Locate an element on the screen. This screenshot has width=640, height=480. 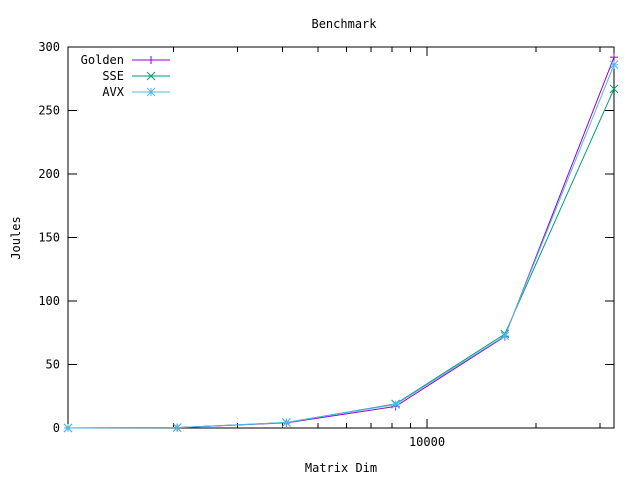
legend-marker-golden is located at coordinates (151, 60).